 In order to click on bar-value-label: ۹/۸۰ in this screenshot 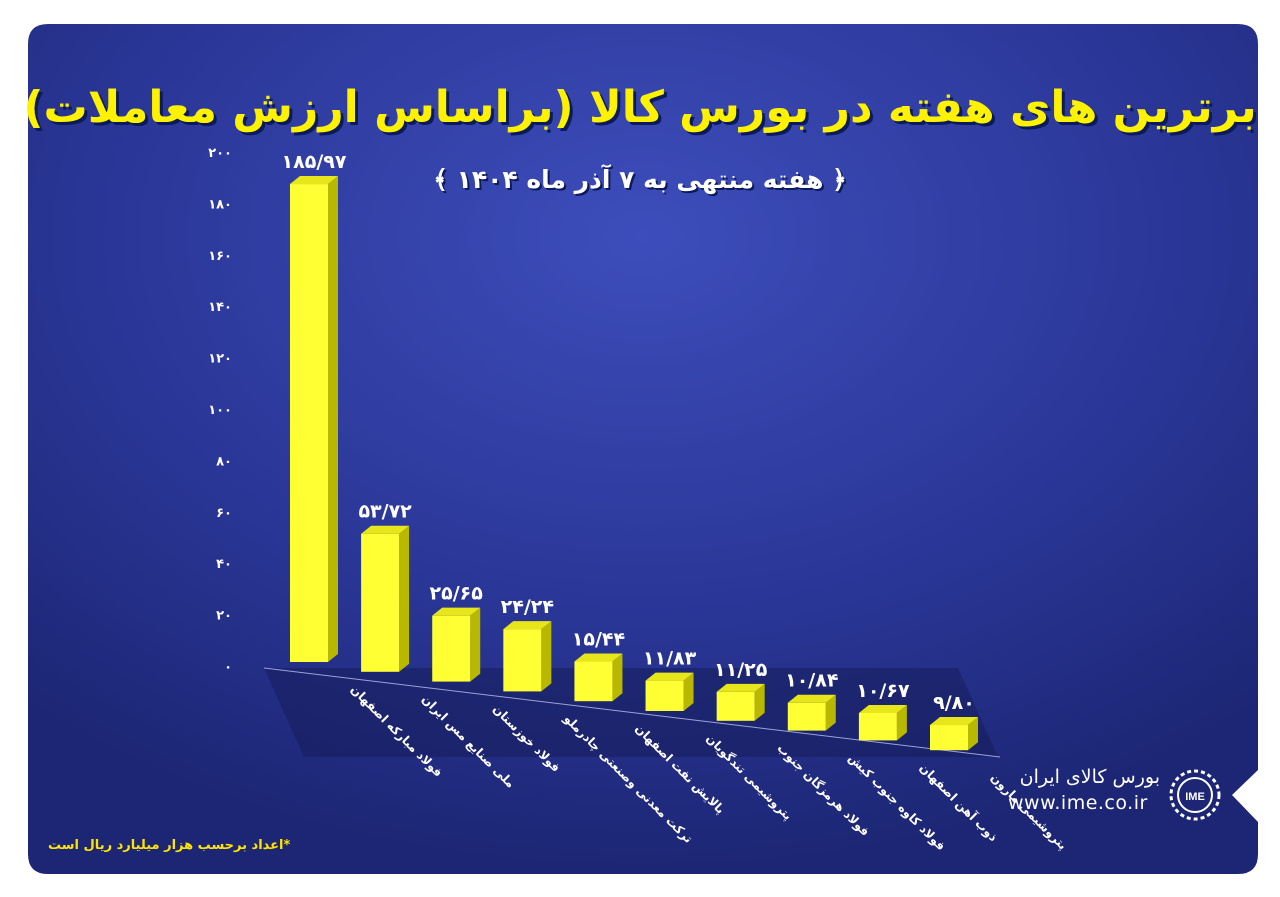, I will do `click(954, 703)`.